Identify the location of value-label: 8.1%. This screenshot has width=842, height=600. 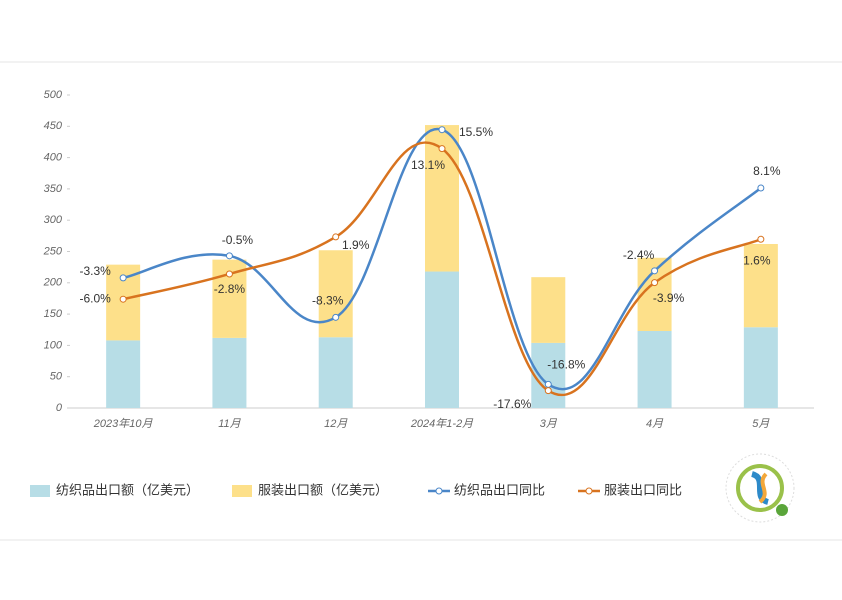
(767, 171).